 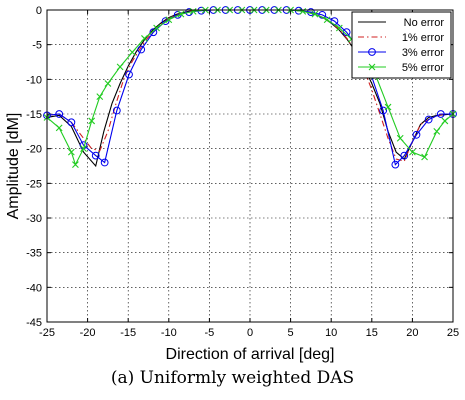 What do you see at coordinates (34, 184) in the screenshot?
I see `y-tick-label: -25` at bounding box center [34, 184].